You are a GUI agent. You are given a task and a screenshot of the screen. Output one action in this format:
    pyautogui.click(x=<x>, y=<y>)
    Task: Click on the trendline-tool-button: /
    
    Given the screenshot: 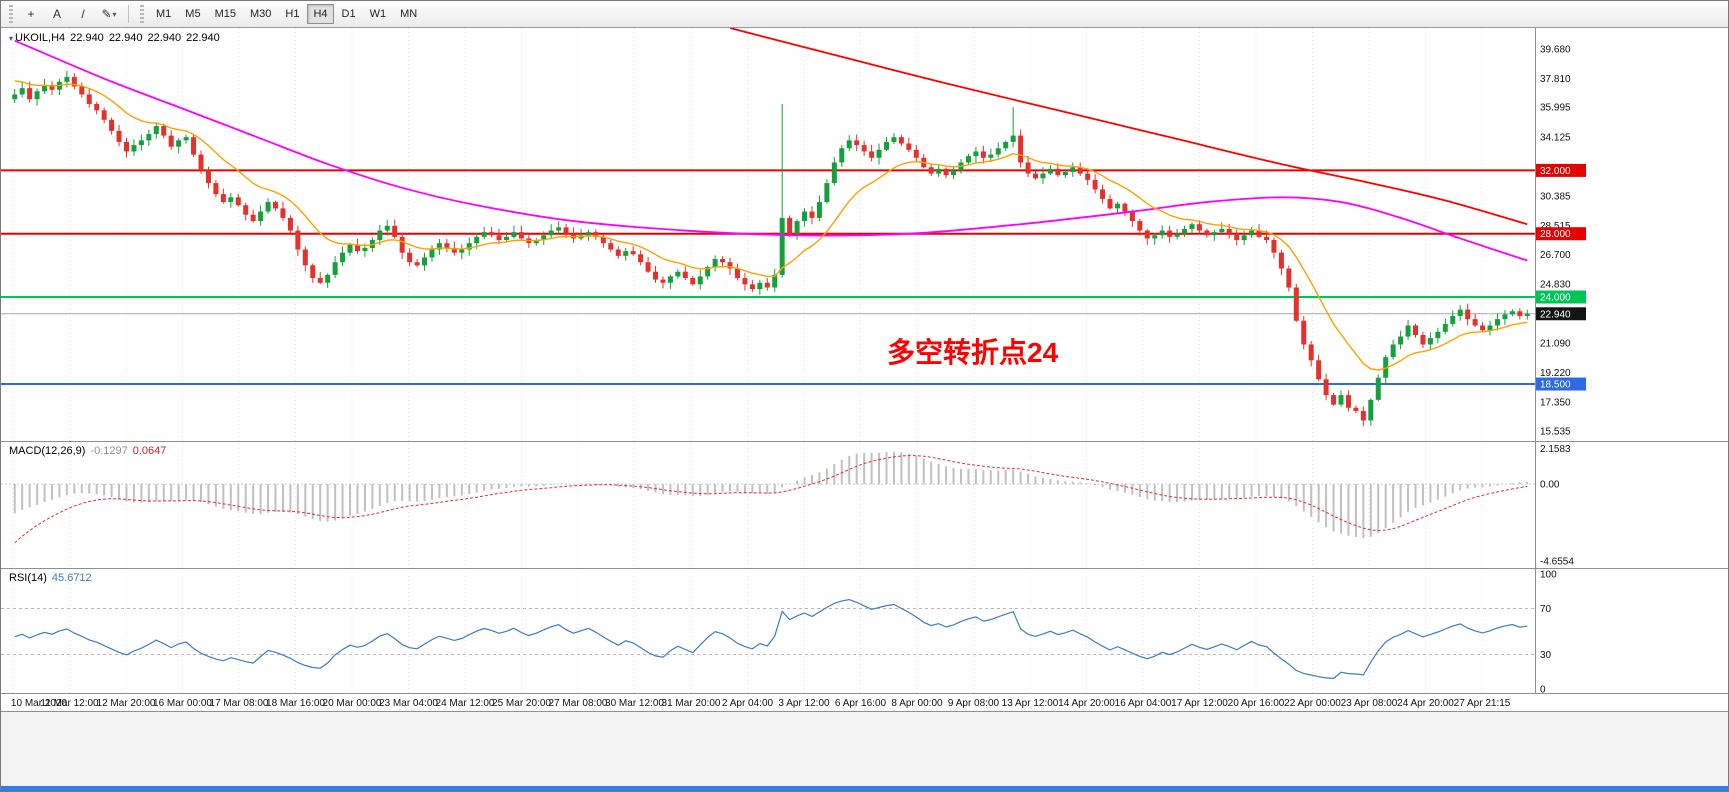 What is the action you would take?
    pyautogui.click(x=83, y=14)
    